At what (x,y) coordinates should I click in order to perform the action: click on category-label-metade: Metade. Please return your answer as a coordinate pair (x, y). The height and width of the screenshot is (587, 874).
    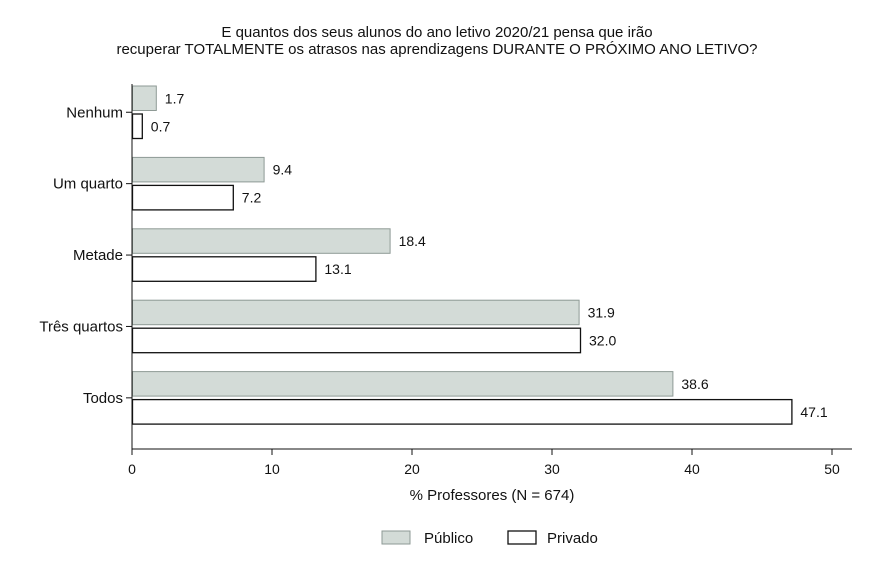
    Looking at the image, I should click on (98, 255).